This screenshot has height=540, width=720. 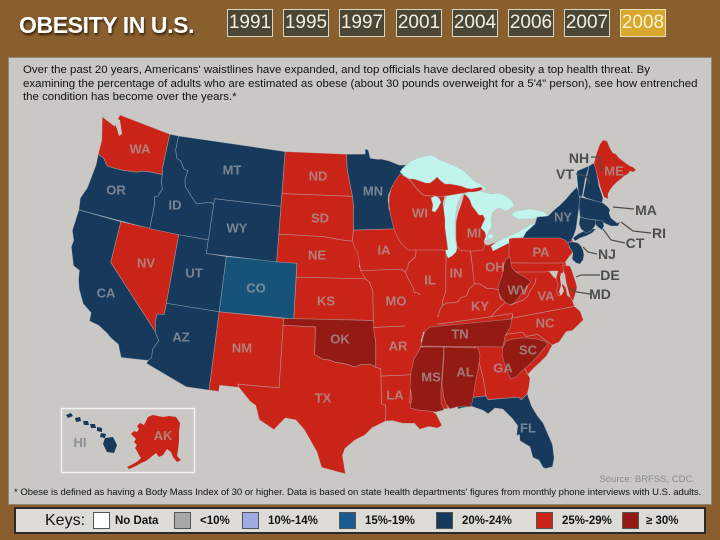 What do you see at coordinates (320, 218) in the screenshot?
I see `svg-text: SD` at bounding box center [320, 218].